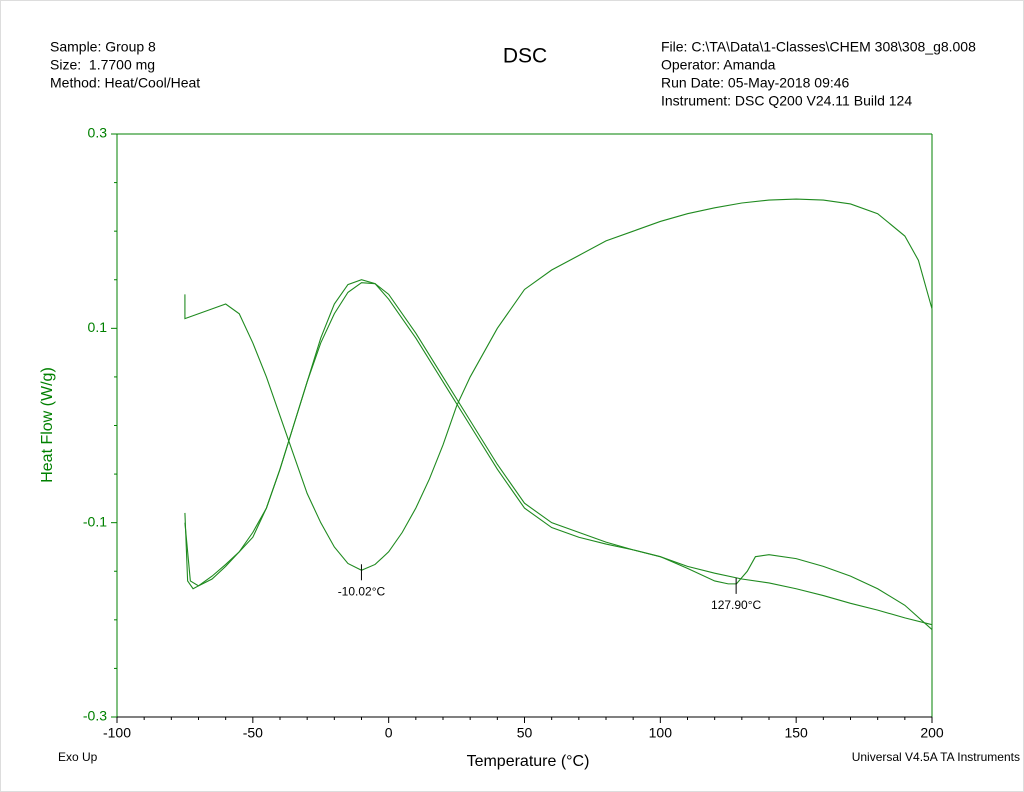 The image size is (1024, 792). What do you see at coordinates (47, 425) in the screenshot?
I see `y-axis-label: Heat Flow (W/g)` at bounding box center [47, 425].